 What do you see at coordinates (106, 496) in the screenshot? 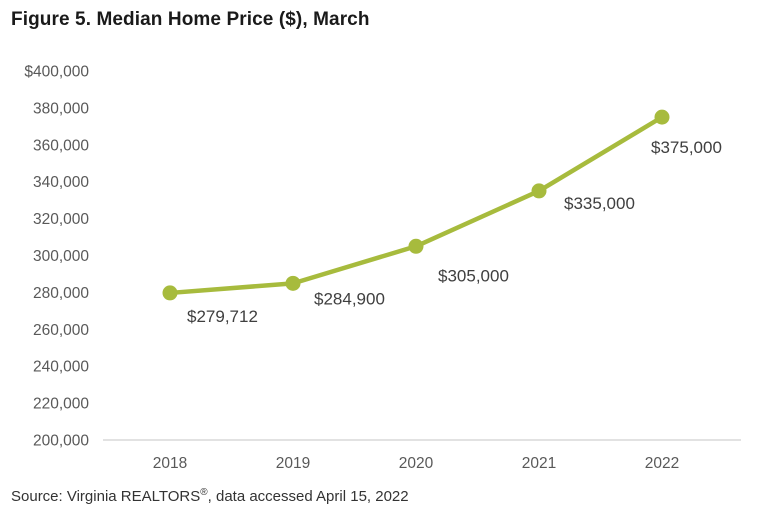
I see `source-text-prefix: Source: Virginia REALTORS` at bounding box center [106, 496].